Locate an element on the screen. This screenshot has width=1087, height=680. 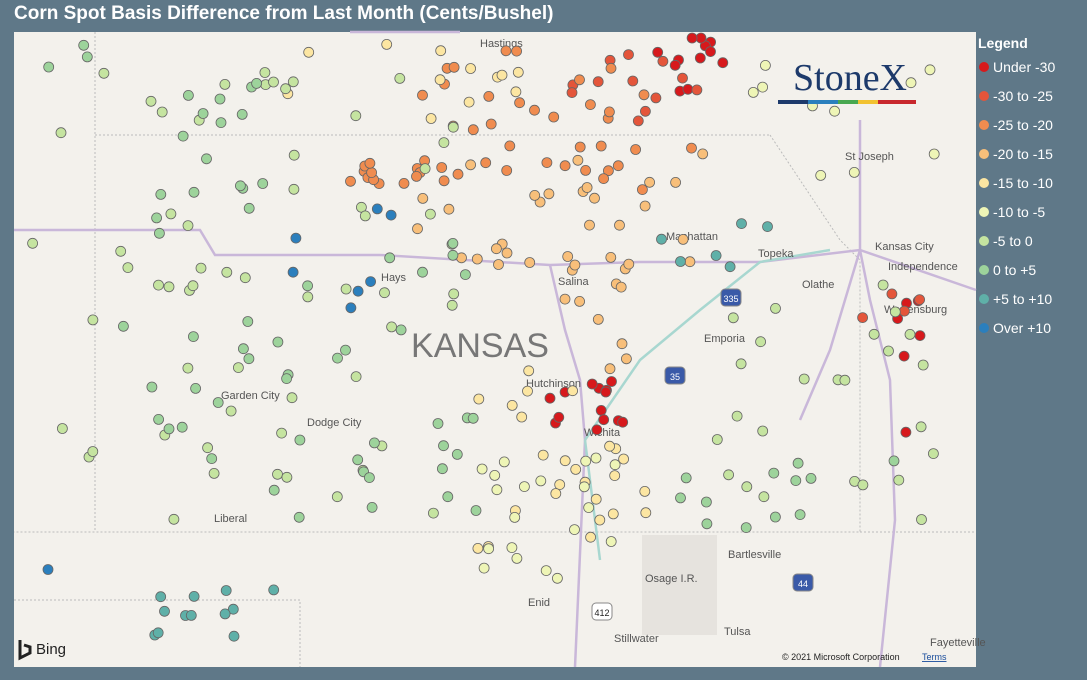
place-label: Tulsa is located at coordinates (737, 632).